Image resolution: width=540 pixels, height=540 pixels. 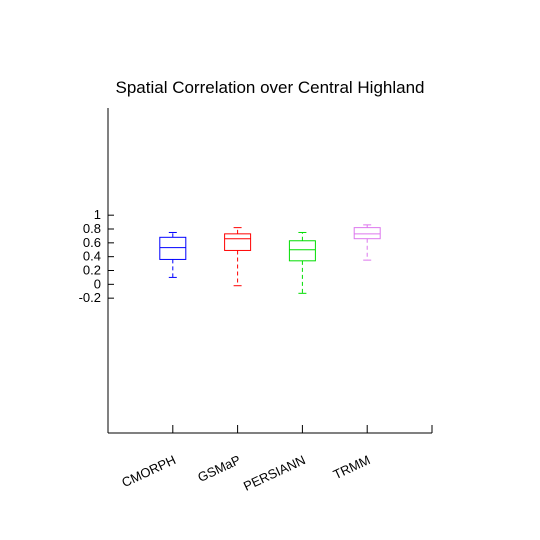 I want to click on x-category-label: CMORPH, so click(x=148, y=471).